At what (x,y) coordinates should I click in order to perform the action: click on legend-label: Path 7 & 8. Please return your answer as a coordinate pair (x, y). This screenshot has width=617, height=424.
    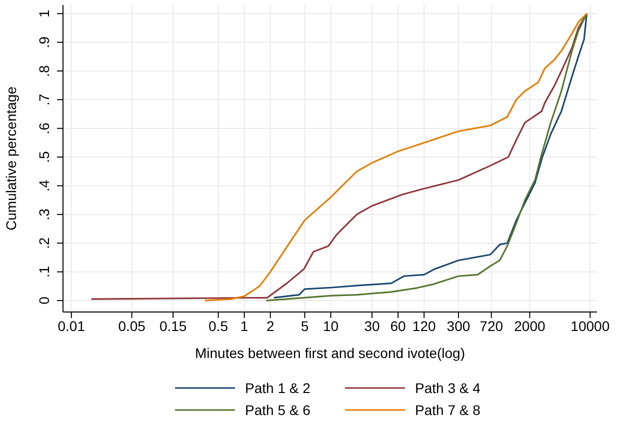
    Looking at the image, I should click on (448, 410).